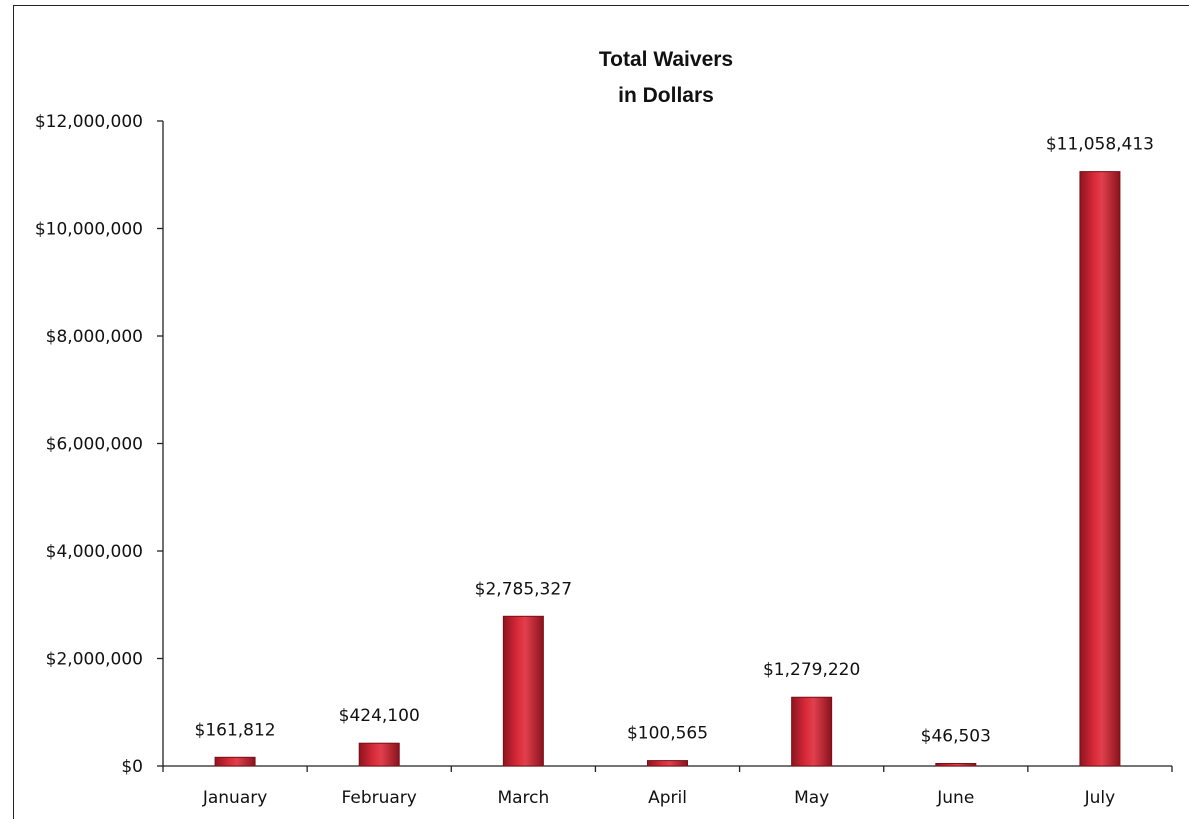 The height and width of the screenshot is (819, 1189). Describe the element at coordinates (1100, 798) in the screenshot. I see `x-tick-label: July` at that location.